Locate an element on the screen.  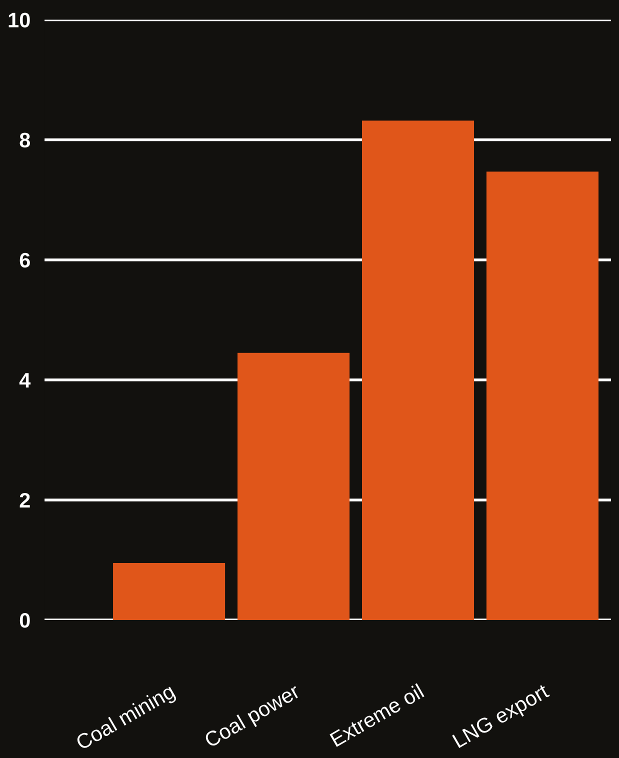
y-tick-label: 4 is located at coordinates (25, 380).